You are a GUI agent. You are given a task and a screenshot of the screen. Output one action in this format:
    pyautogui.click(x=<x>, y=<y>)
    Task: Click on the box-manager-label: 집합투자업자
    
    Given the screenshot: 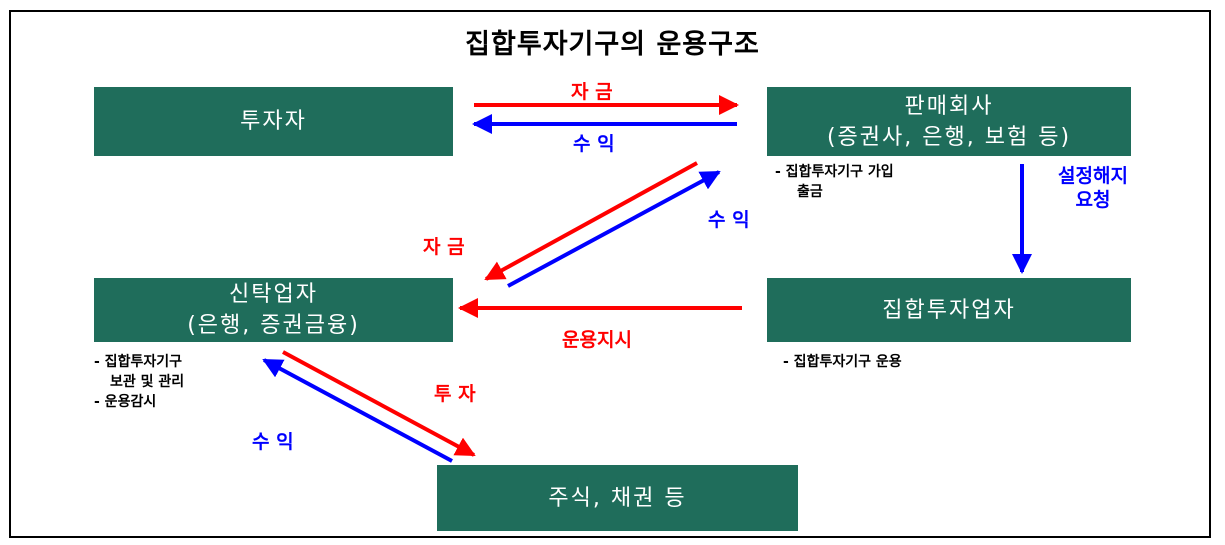 What is the action you would take?
    pyautogui.click(x=949, y=310)
    